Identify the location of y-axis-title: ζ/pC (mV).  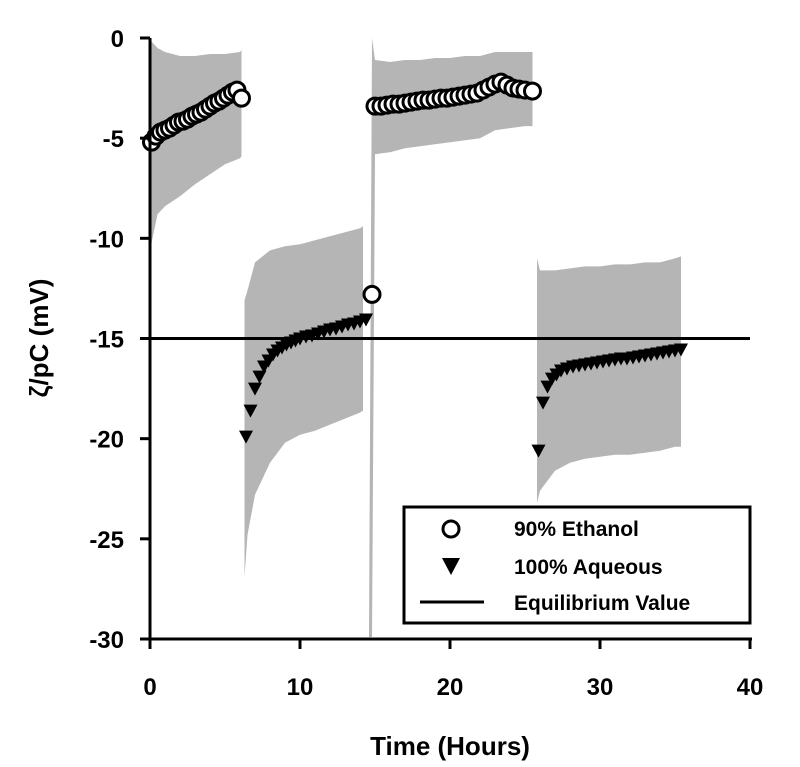
(39, 338).